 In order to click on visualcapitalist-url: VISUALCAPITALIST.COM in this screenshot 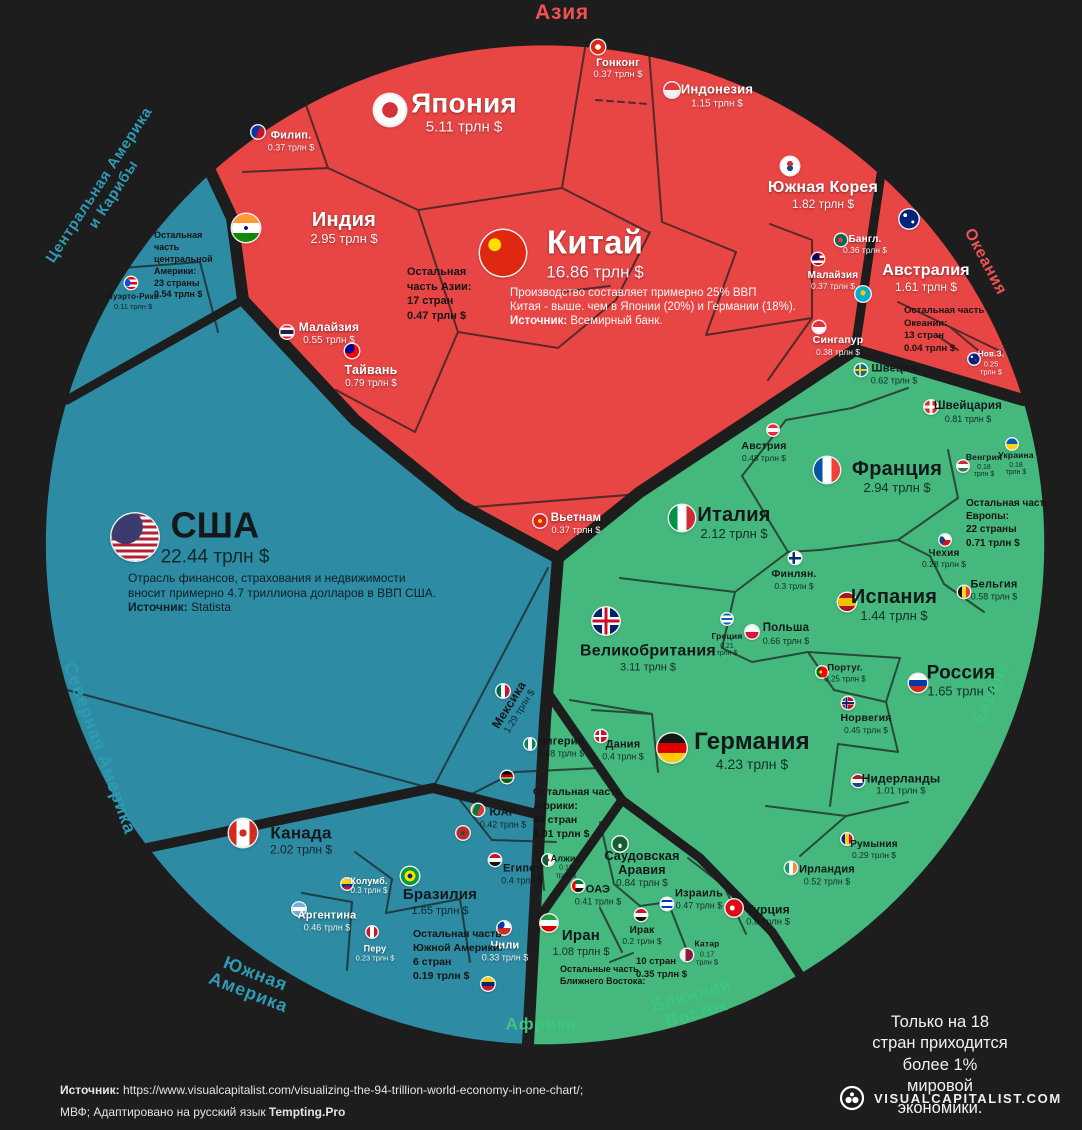, I will do `click(968, 1098)`.